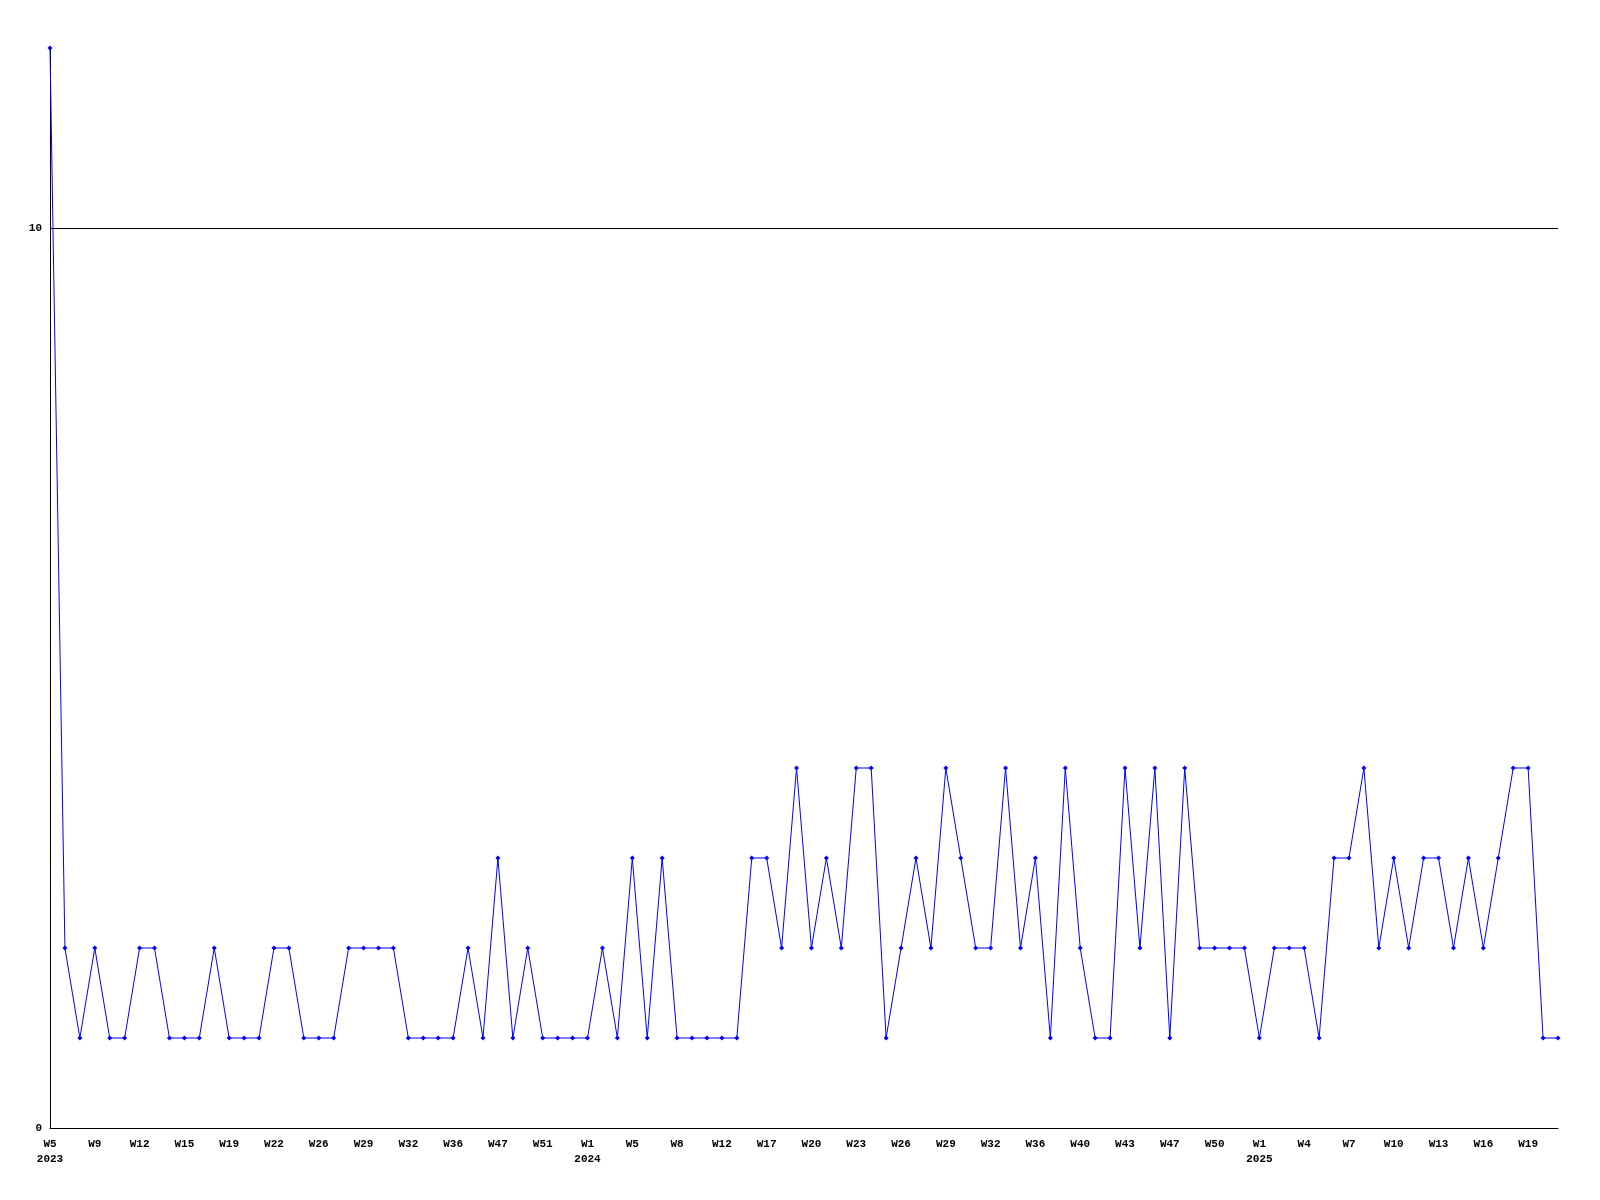  Describe the element at coordinates (95, 1143) in the screenshot. I see `x-tick-label: W9` at that location.